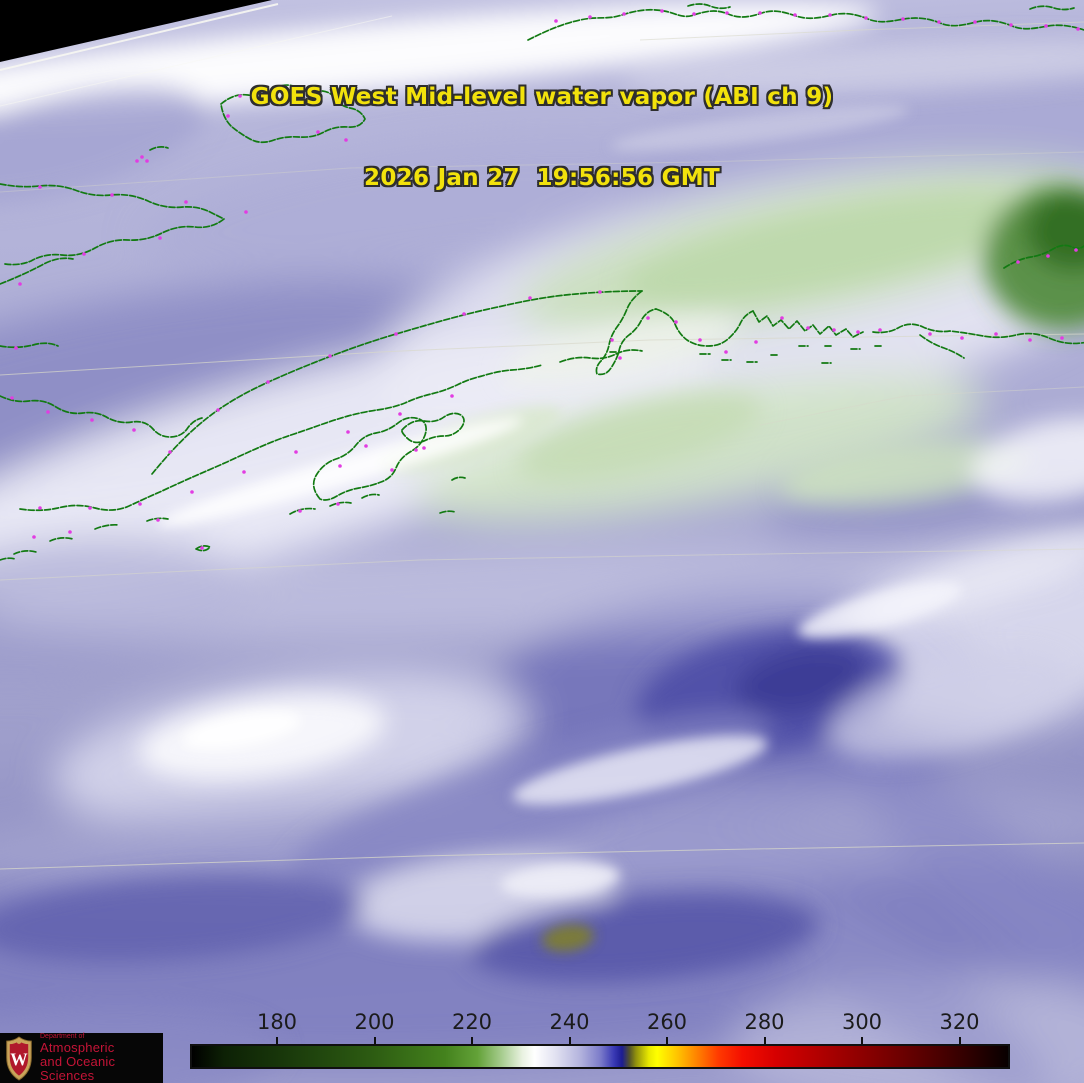  I want to click on colorbar-tick-label: 300, so click(862, 1022).